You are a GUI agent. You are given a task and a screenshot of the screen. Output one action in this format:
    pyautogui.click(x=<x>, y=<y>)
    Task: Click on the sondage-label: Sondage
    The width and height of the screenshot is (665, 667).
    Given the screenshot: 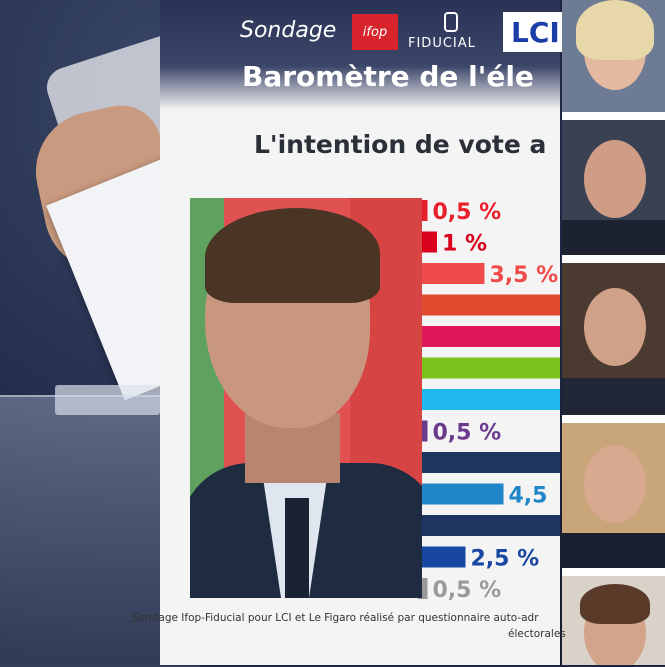 What is the action you would take?
    pyautogui.click(x=288, y=30)
    